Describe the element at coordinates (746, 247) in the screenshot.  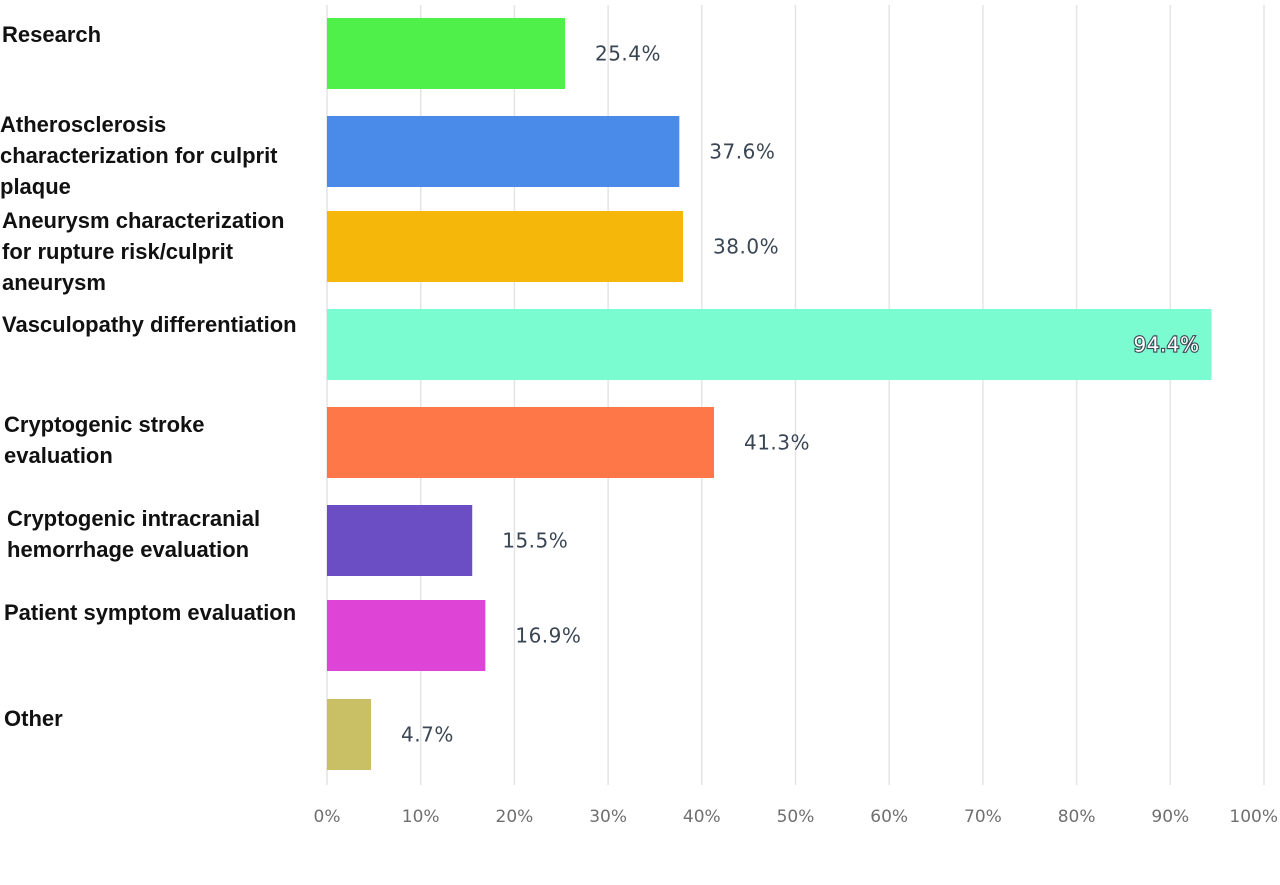
I see `bar-value-label: 38.0%` at that location.